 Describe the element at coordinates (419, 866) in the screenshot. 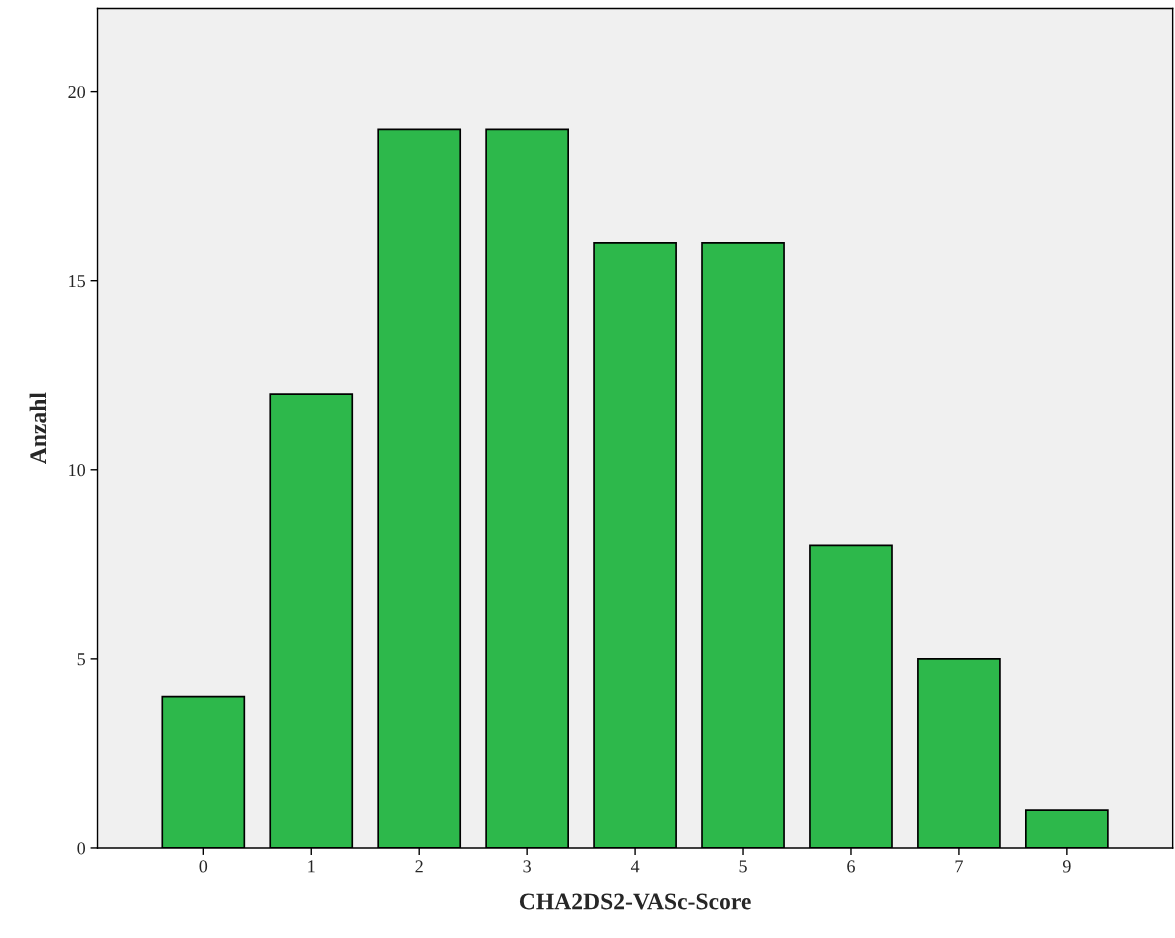

I see `x-tick-label: 2` at that location.